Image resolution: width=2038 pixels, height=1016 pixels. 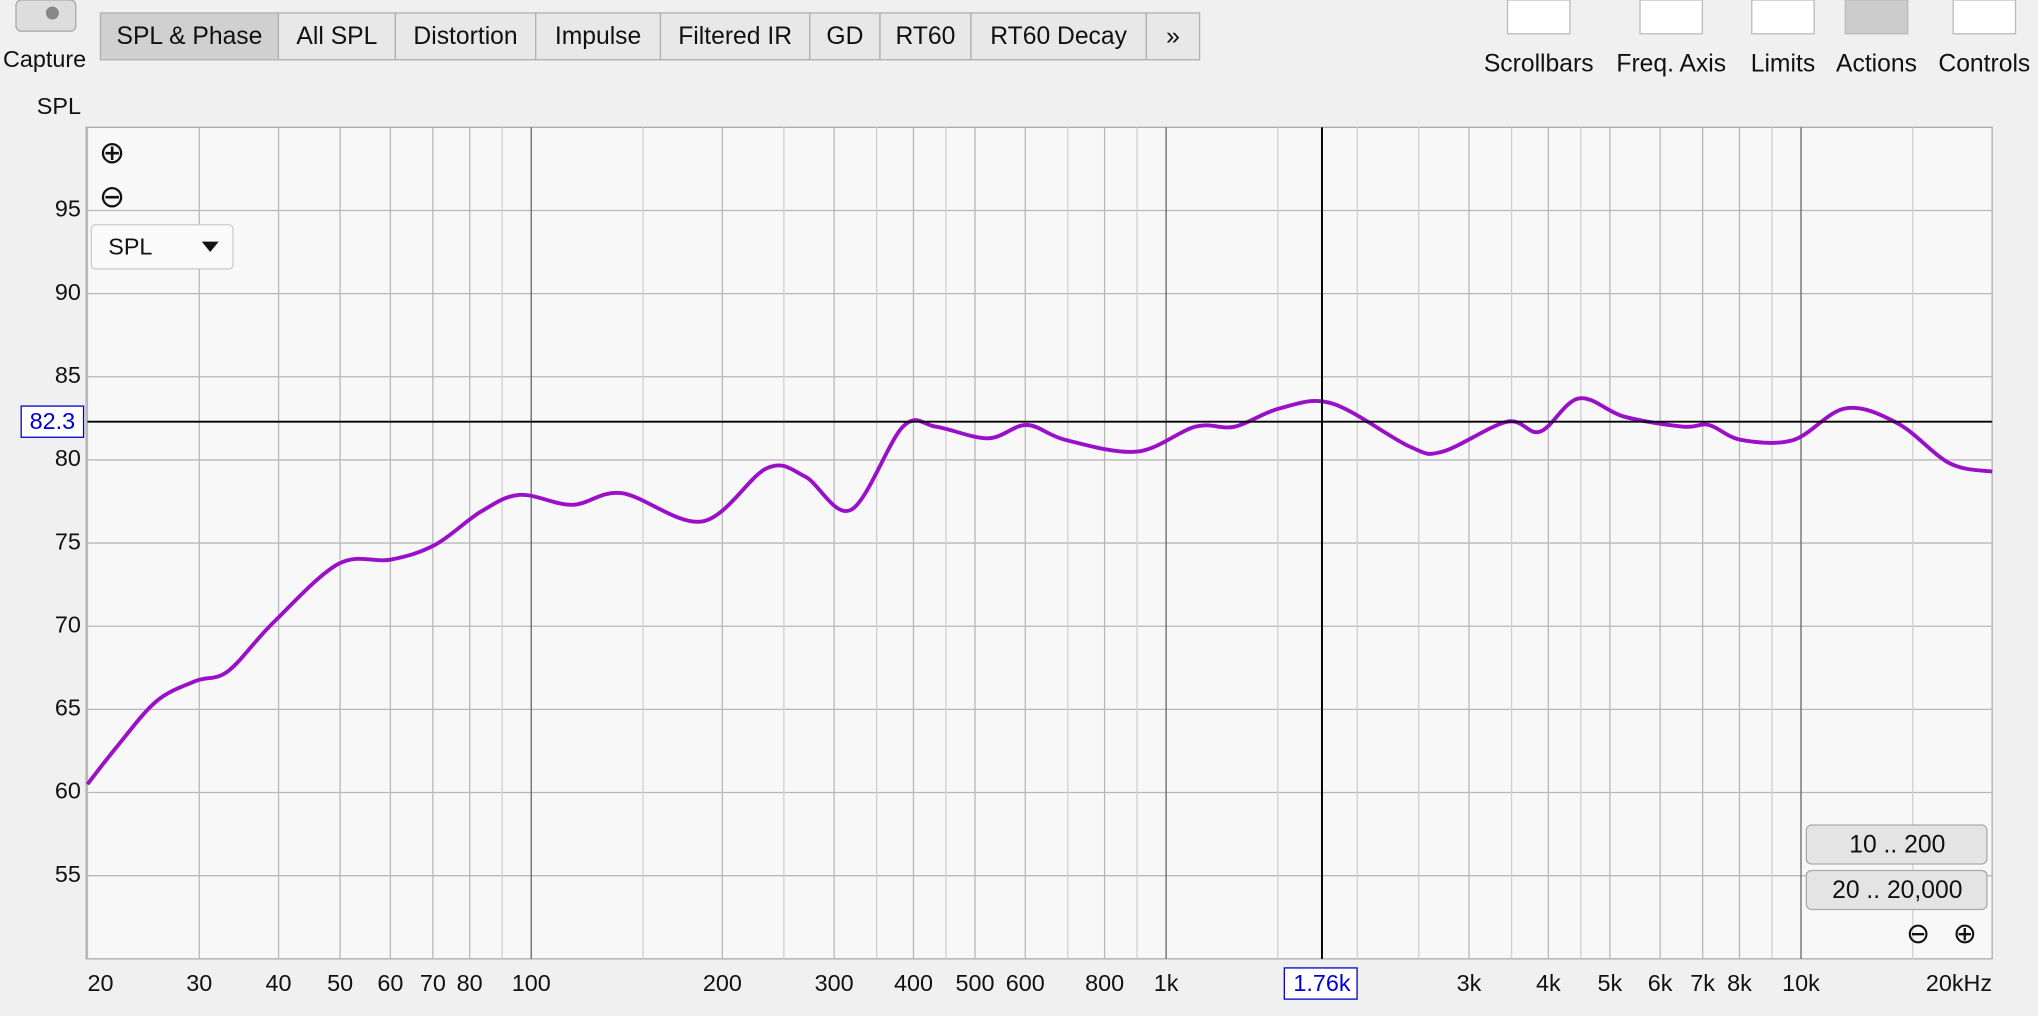 I want to click on x-tick-label: 3k, so click(x=1469, y=983).